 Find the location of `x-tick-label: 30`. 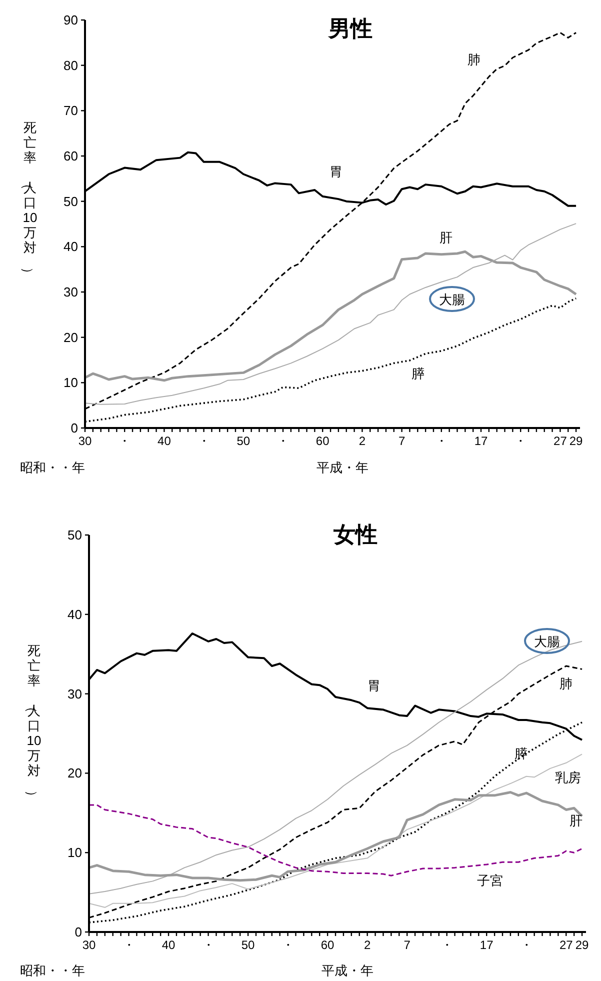

x-tick-label: 30 is located at coordinates (89, 945).